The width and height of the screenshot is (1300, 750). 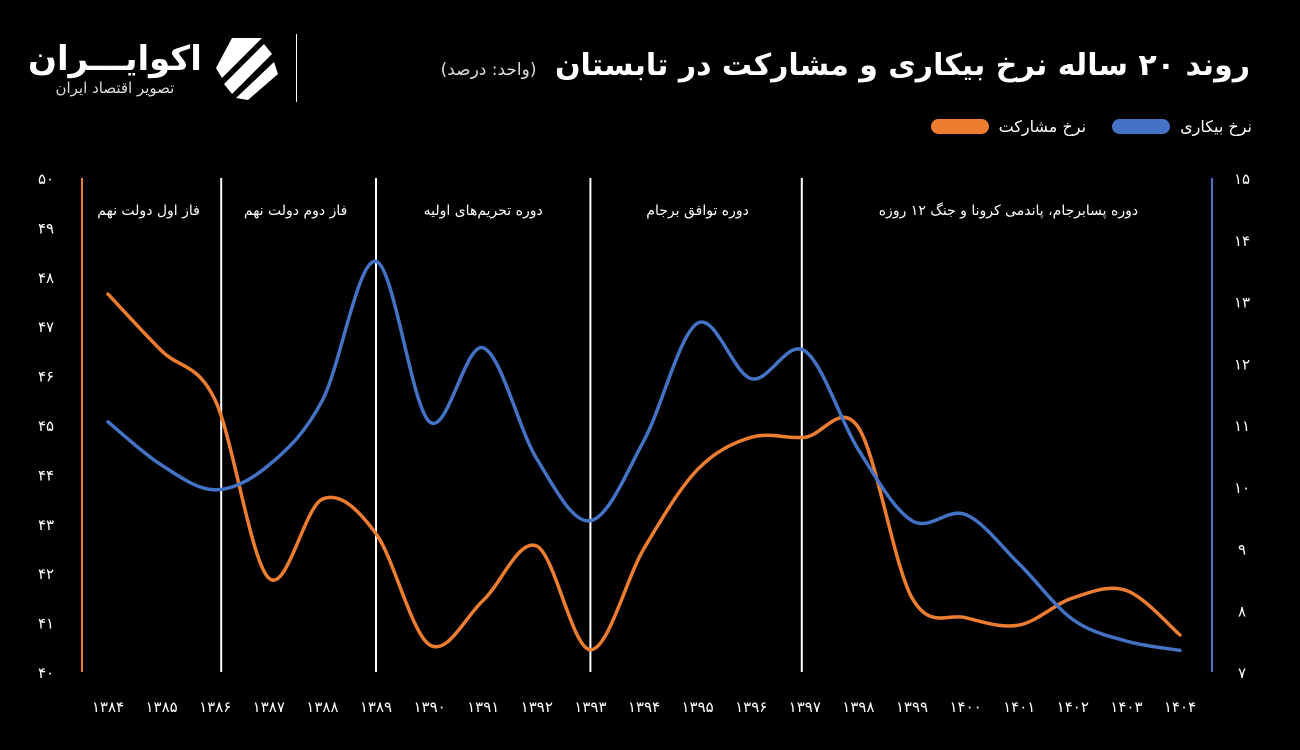 What do you see at coordinates (1216, 126) in the screenshot?
I see `legend-label-unemployment: نرخ بیکاری` at bounding box center [1216, 126].